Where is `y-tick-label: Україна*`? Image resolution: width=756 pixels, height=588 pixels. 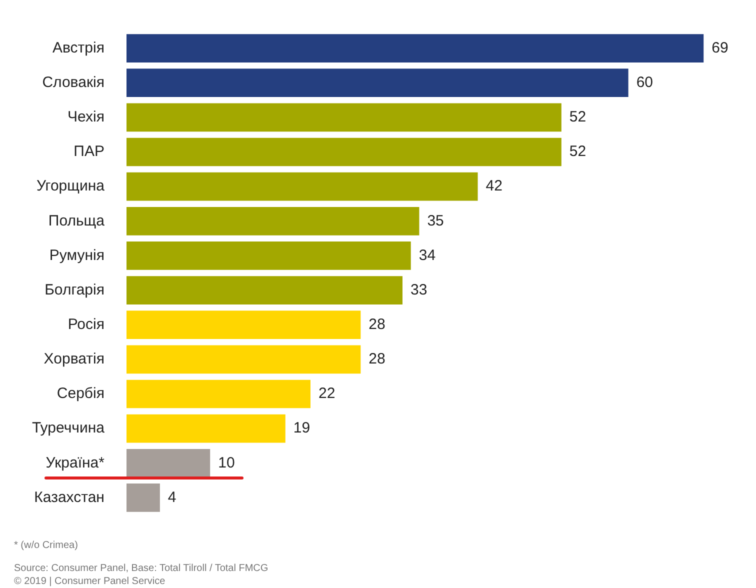 y-tick-label: Україна* is located at coordinates (75, 463).